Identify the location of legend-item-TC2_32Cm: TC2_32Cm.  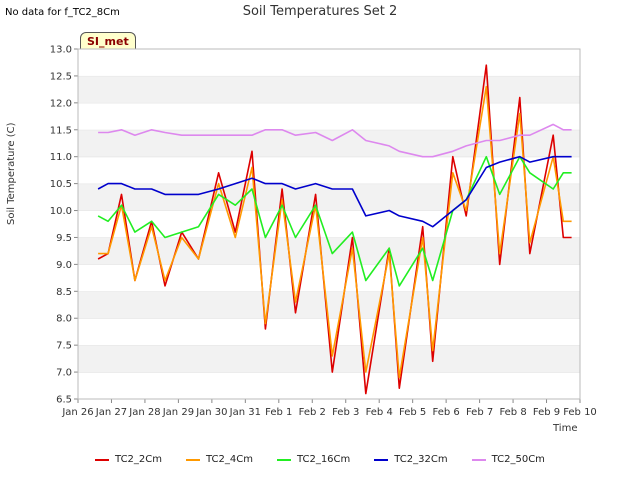
(411, 459).